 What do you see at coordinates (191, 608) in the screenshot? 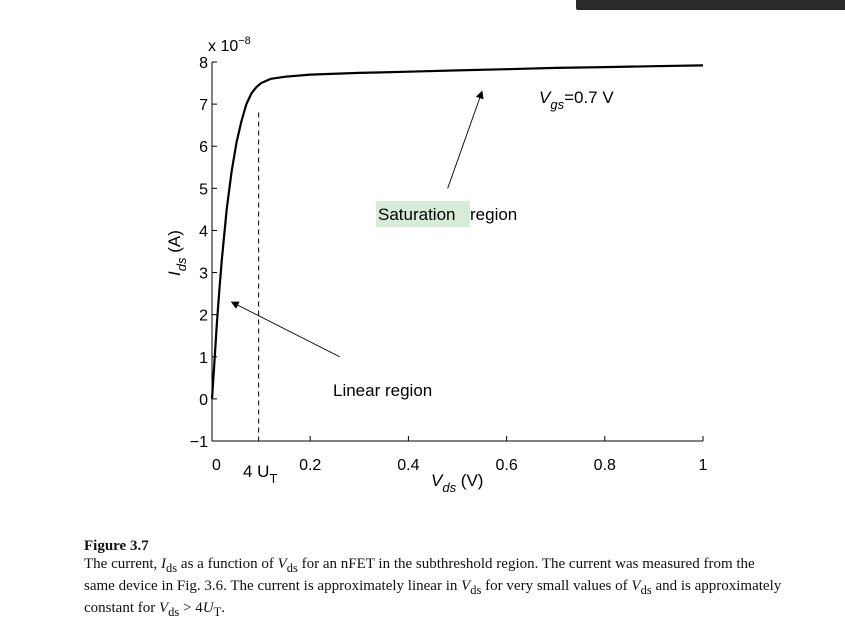
I see `caption-text-3c: > 4` at bounding box center [191, 608].